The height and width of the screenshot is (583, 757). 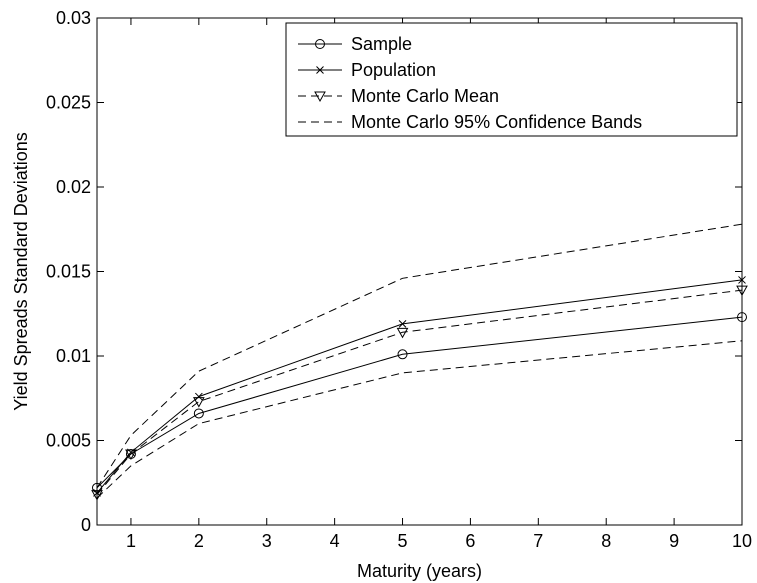 I want to click on x-tick-label: 9, so click(x=674, y=541).